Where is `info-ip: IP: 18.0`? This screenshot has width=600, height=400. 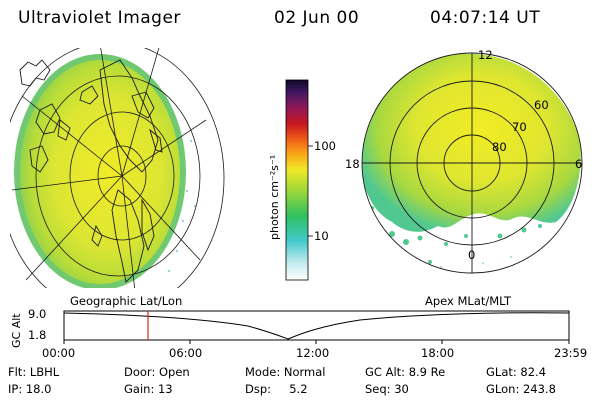
info-ip: IP: 18.0 is located at coordinates (30, 389).